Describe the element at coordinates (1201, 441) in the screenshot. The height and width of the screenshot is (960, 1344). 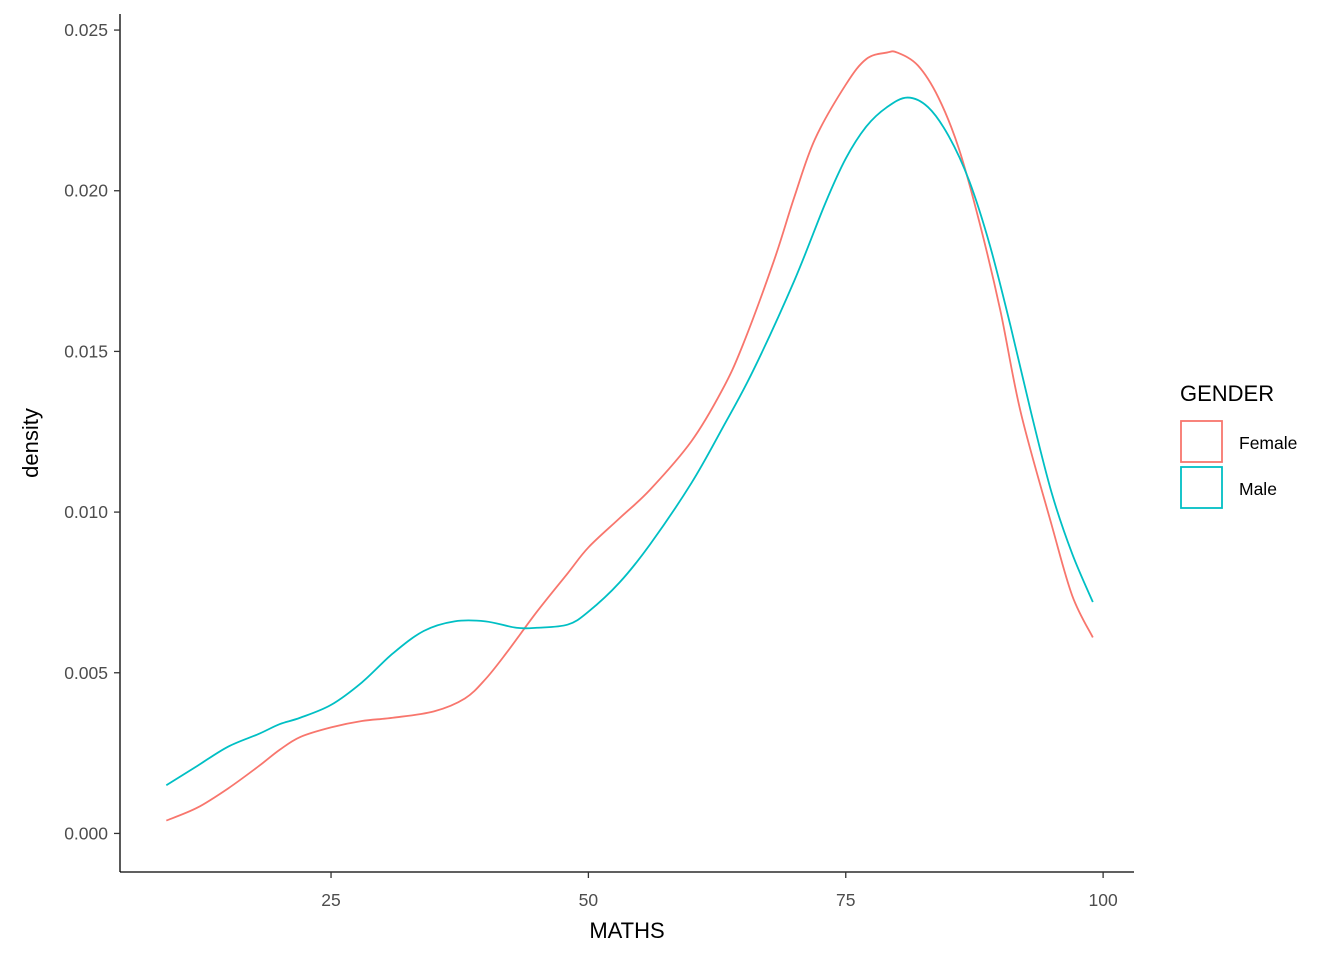
I see `legend-key-female` at that location.